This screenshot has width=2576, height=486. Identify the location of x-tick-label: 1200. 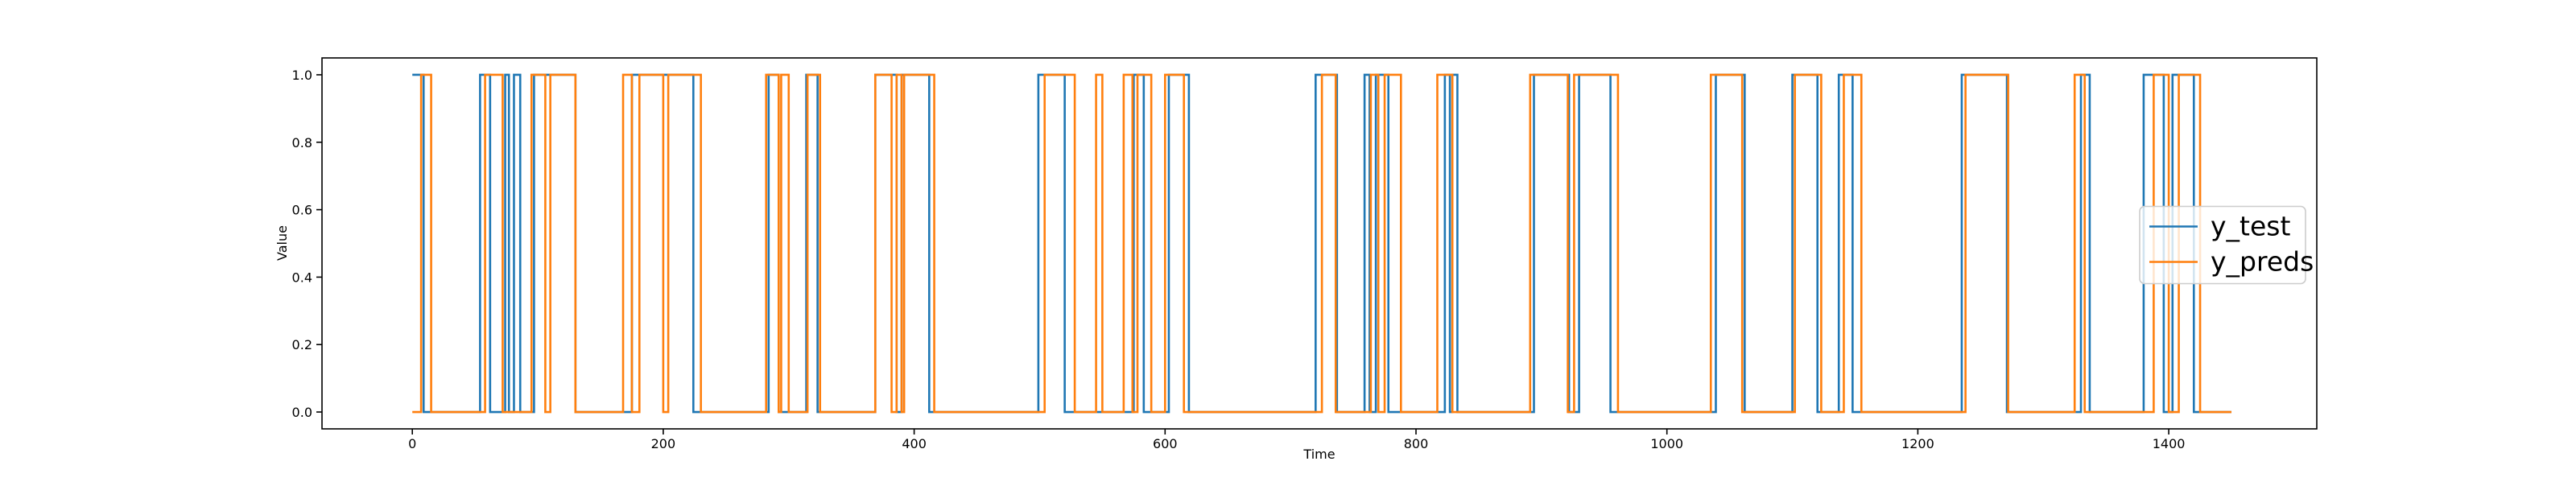
(1917, 443).